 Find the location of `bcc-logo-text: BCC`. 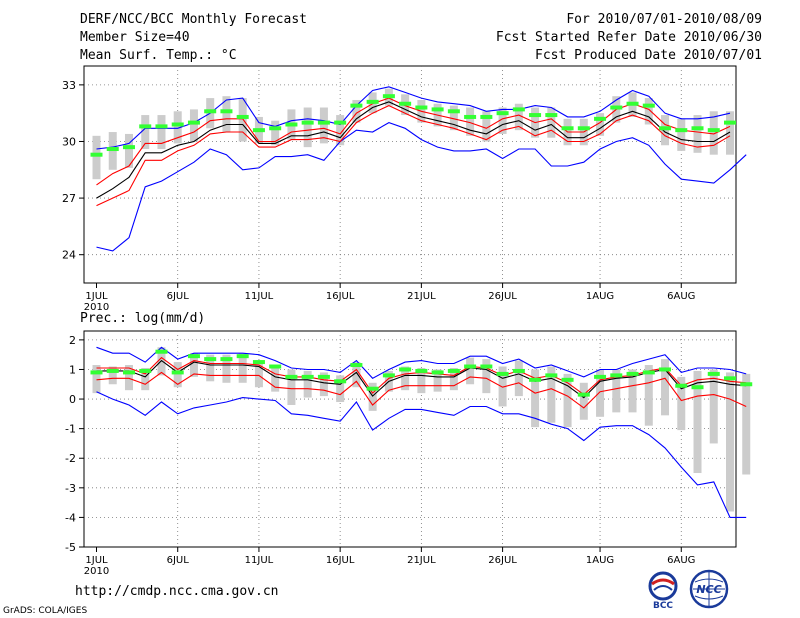

bcc-logo-text: BCC is located at coordinates (663, 605).